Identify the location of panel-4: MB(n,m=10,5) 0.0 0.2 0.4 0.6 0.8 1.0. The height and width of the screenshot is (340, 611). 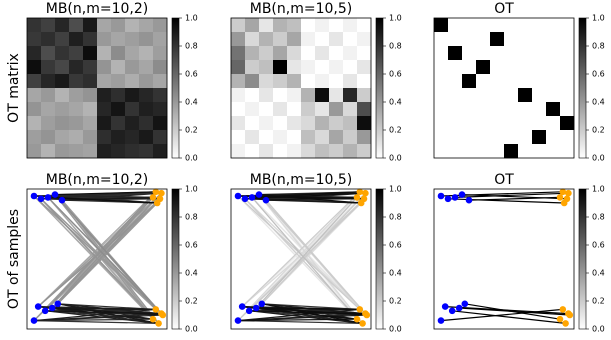
(316, 253).